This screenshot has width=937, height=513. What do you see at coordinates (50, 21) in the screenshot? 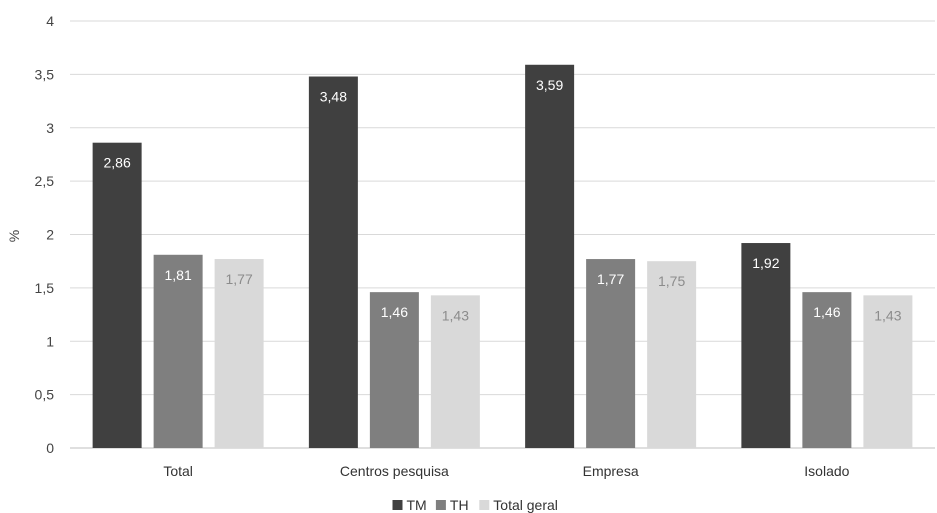
I see `y-tick-label: 4` at bounding box center [50, 21].